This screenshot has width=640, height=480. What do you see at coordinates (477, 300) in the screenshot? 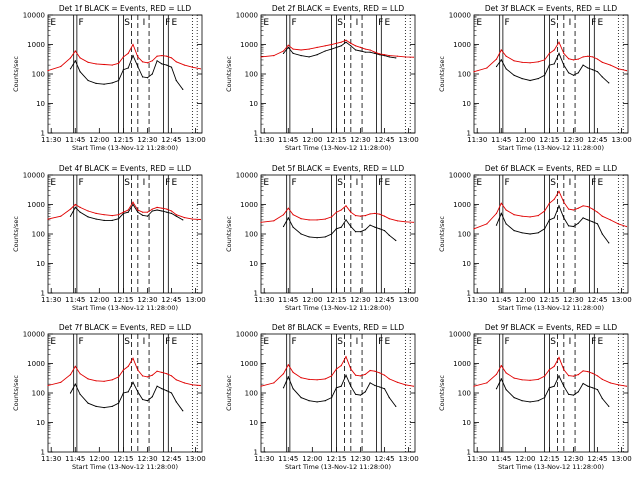
I see `x-tick-label: 11:30` at bounding box center [477, 300].